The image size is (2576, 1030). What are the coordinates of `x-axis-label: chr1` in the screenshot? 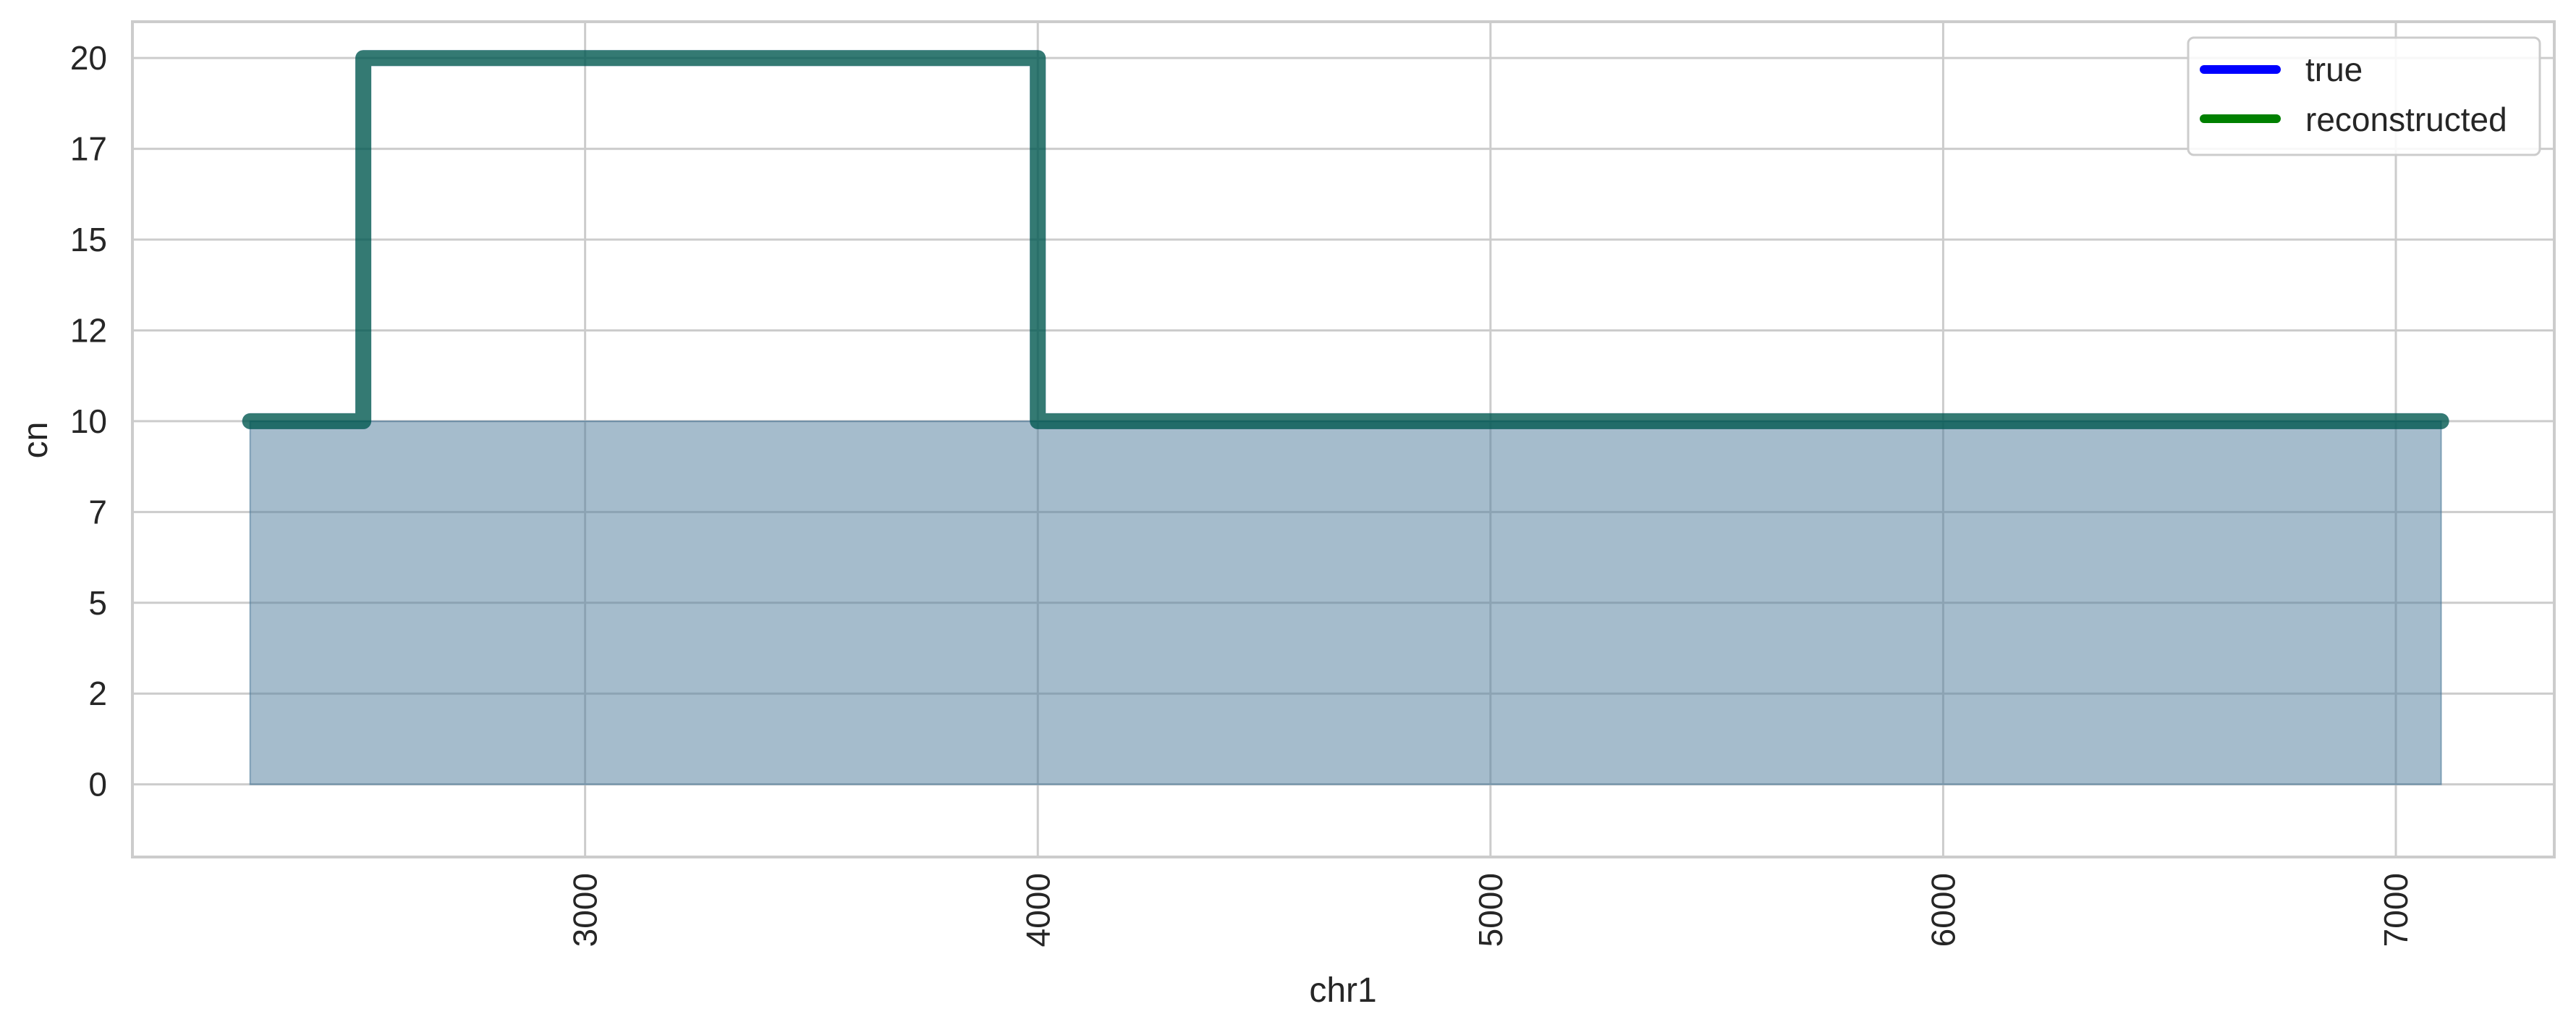 It's located at (1342, 990).